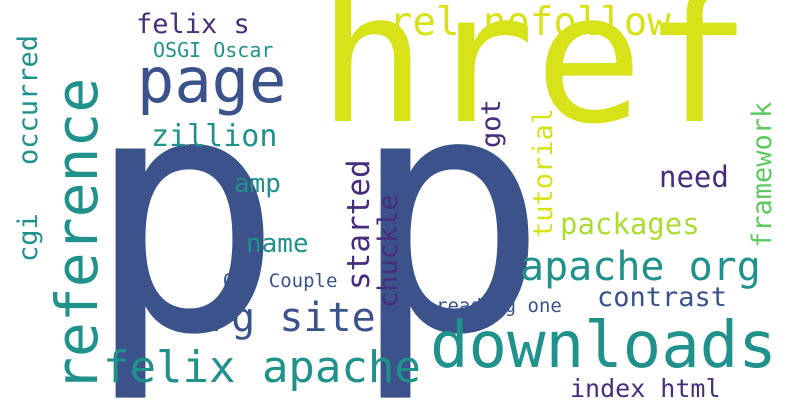  Describe the element at coordinates (213, 50) in the screenshot. I see `word-osgi-oscar: OSGI Oscar` at that location.